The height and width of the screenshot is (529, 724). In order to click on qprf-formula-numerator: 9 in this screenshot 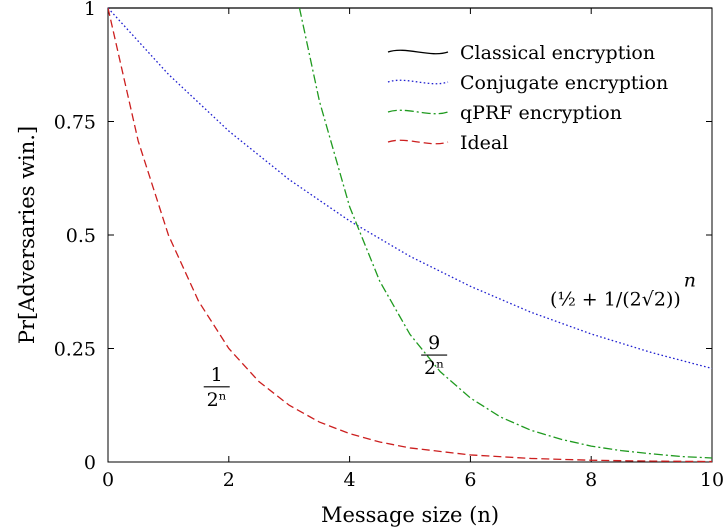, I will do `click(434, 343)`.